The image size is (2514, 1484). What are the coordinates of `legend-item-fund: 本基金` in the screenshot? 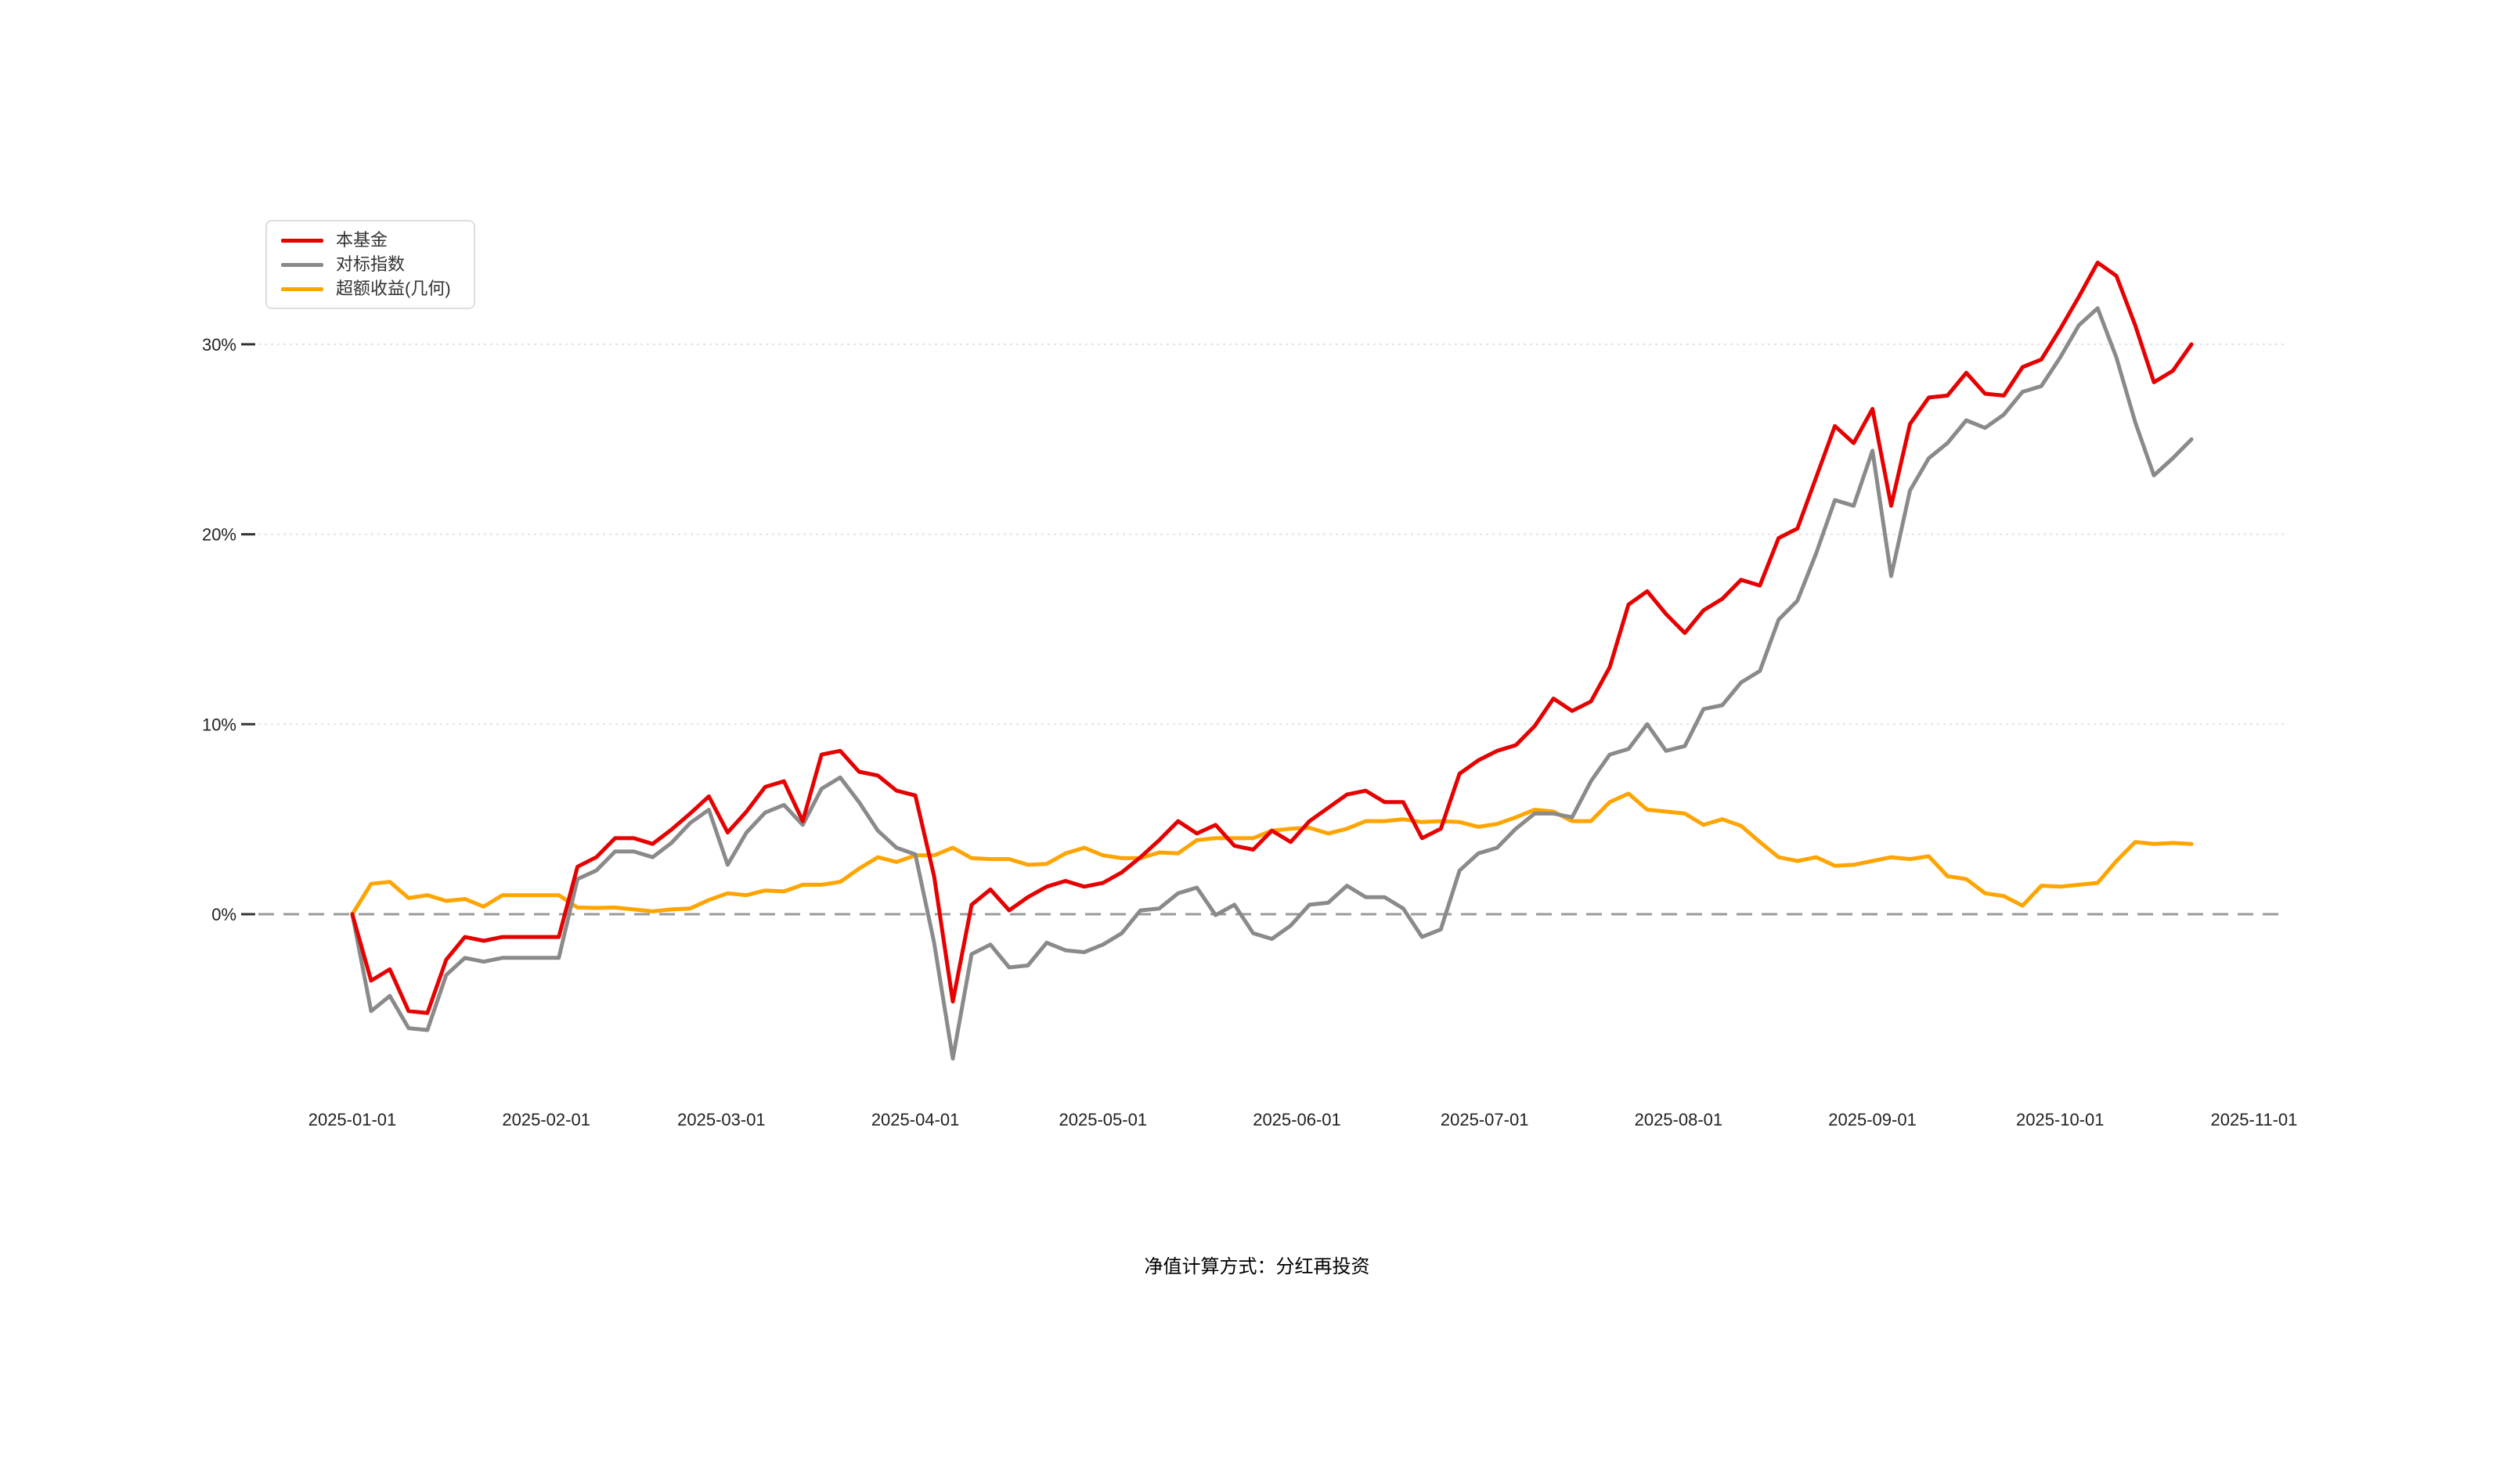 It's located at (370, 240).